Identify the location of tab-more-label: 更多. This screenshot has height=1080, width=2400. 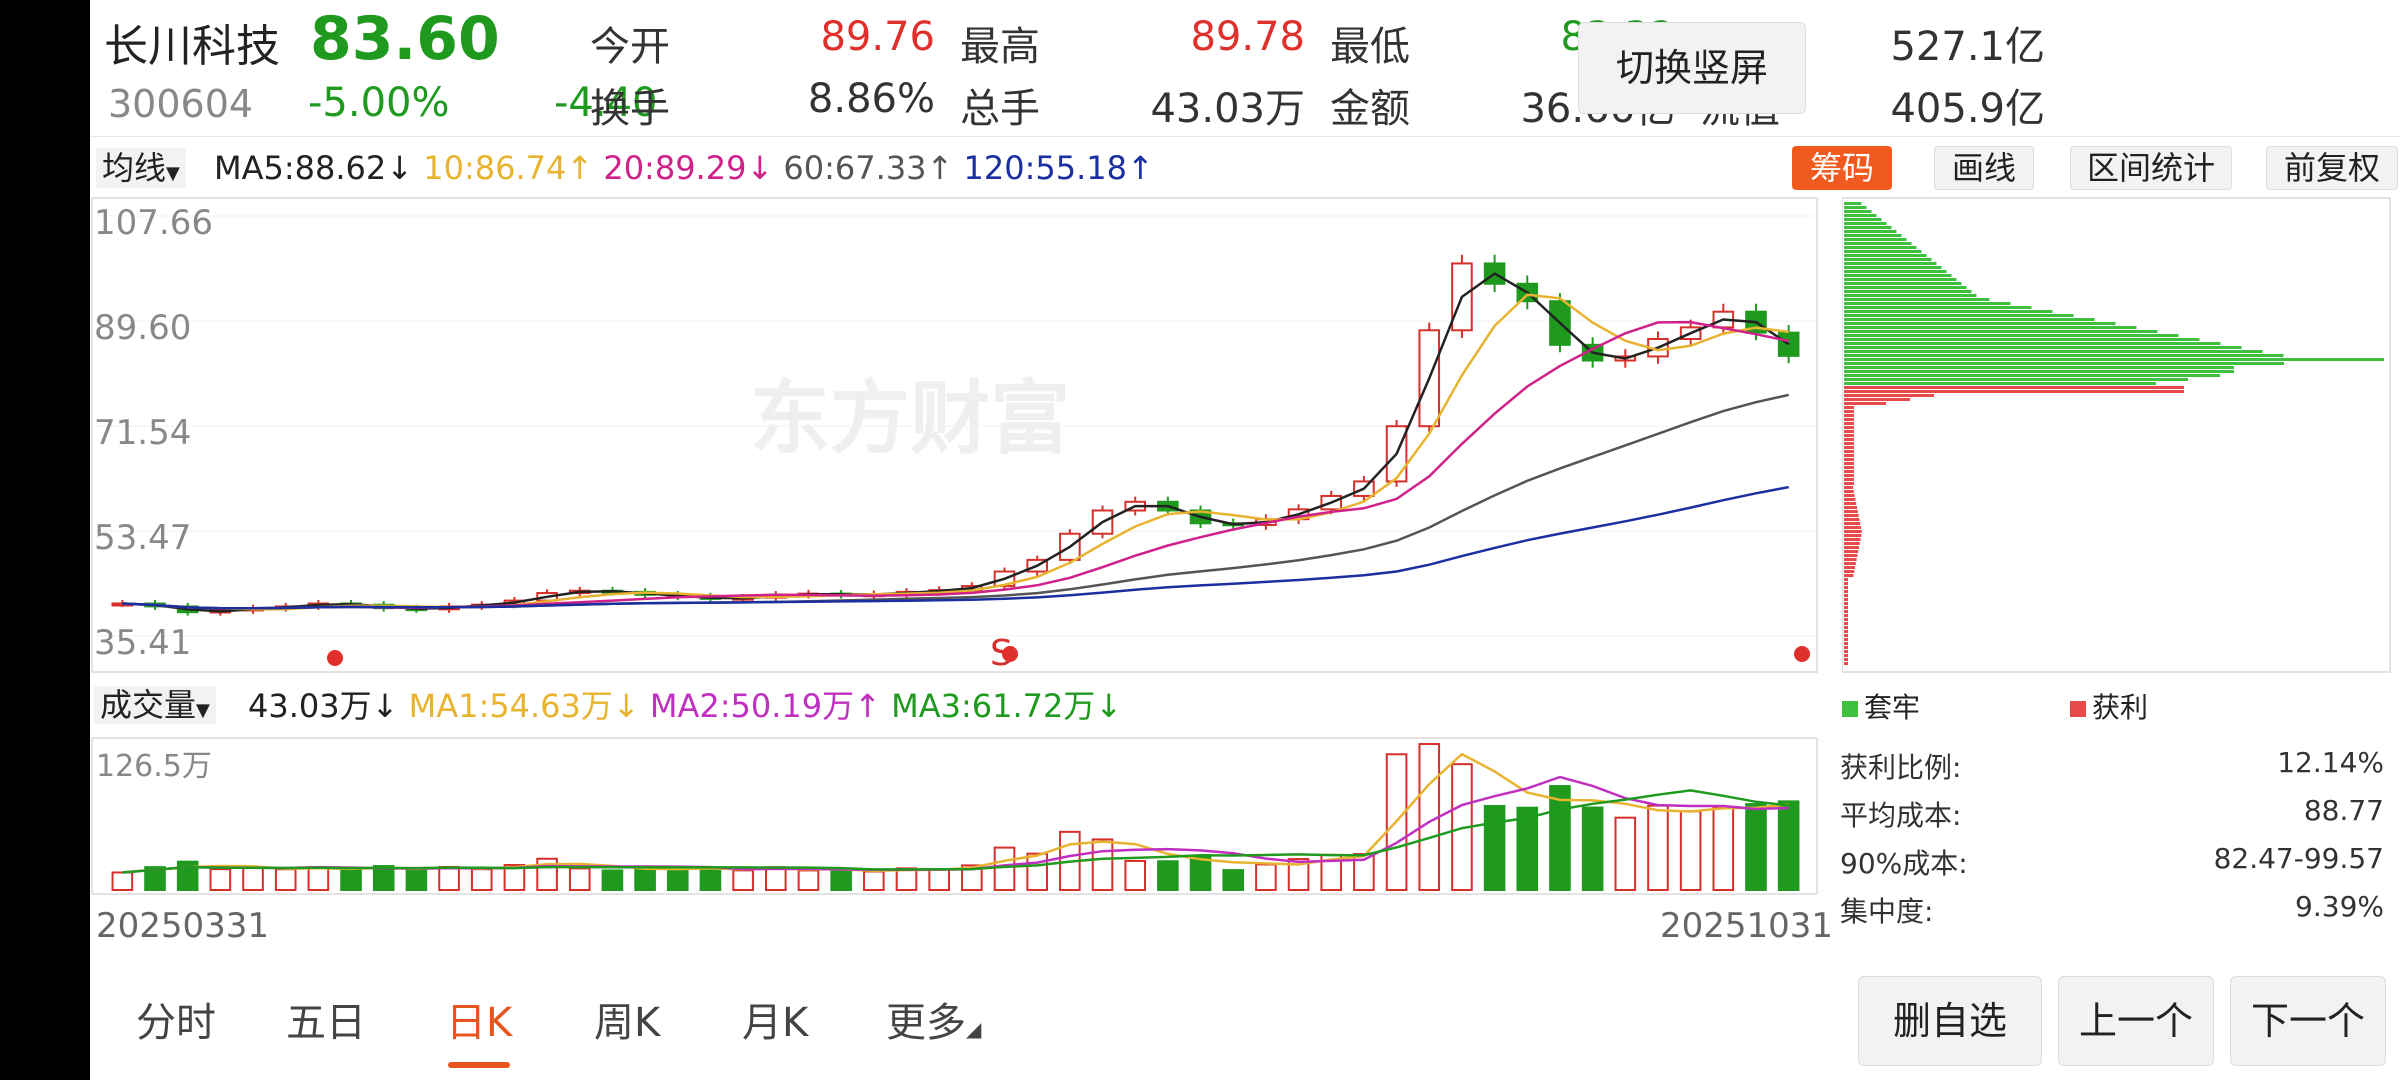
(926, 1023).